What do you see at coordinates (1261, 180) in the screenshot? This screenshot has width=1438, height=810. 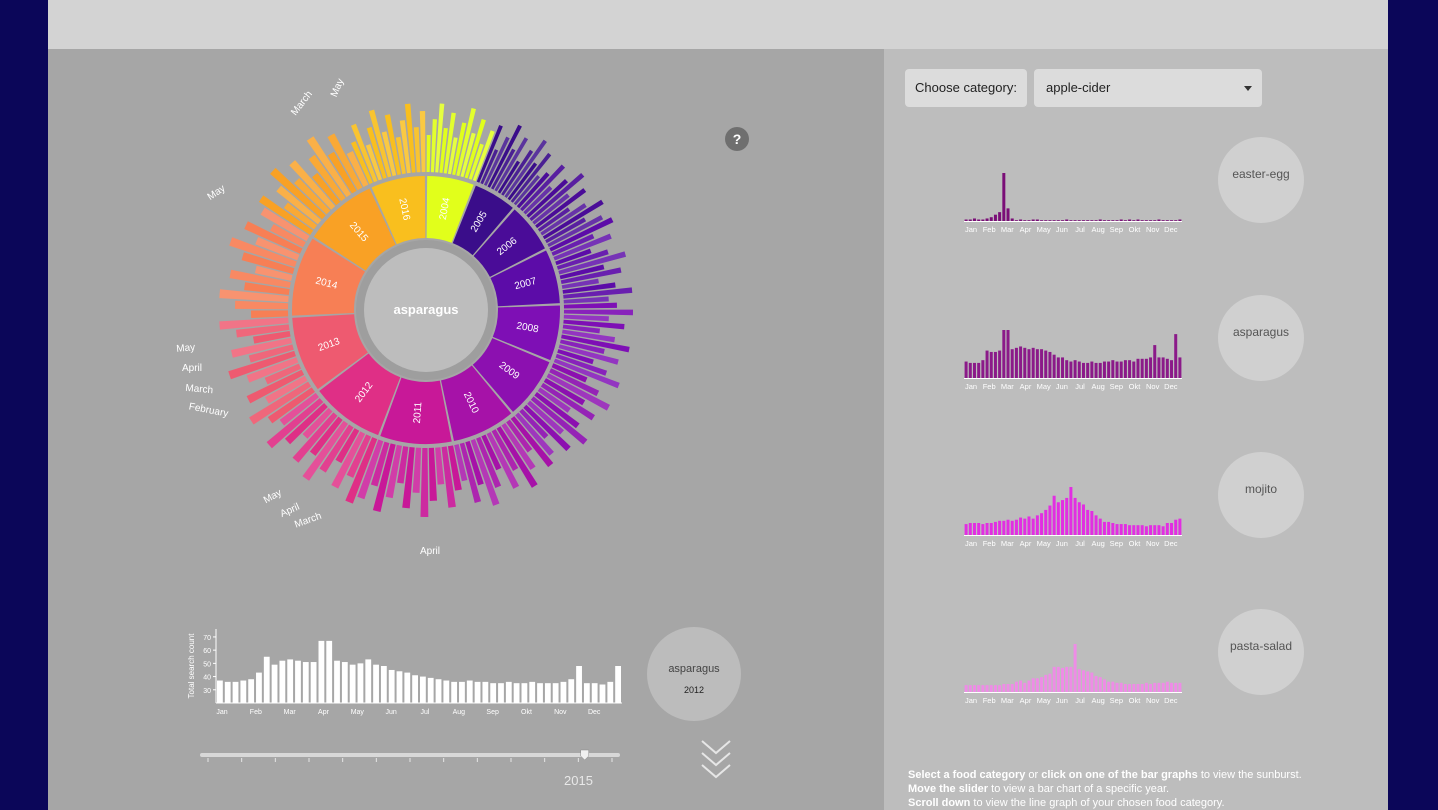 I see `food-circle-easter-egg: easter-egg` at bounding box center [1261, 180].